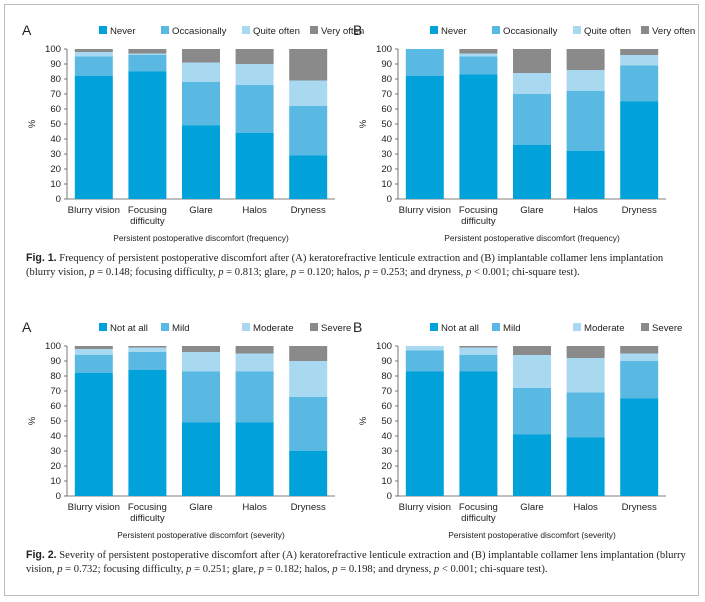 The height and width of the screenshot is (602, 705). Describe the element at coordinates (532, 83) in the screenshot. I see `bar-glare-quite-often` at that location.